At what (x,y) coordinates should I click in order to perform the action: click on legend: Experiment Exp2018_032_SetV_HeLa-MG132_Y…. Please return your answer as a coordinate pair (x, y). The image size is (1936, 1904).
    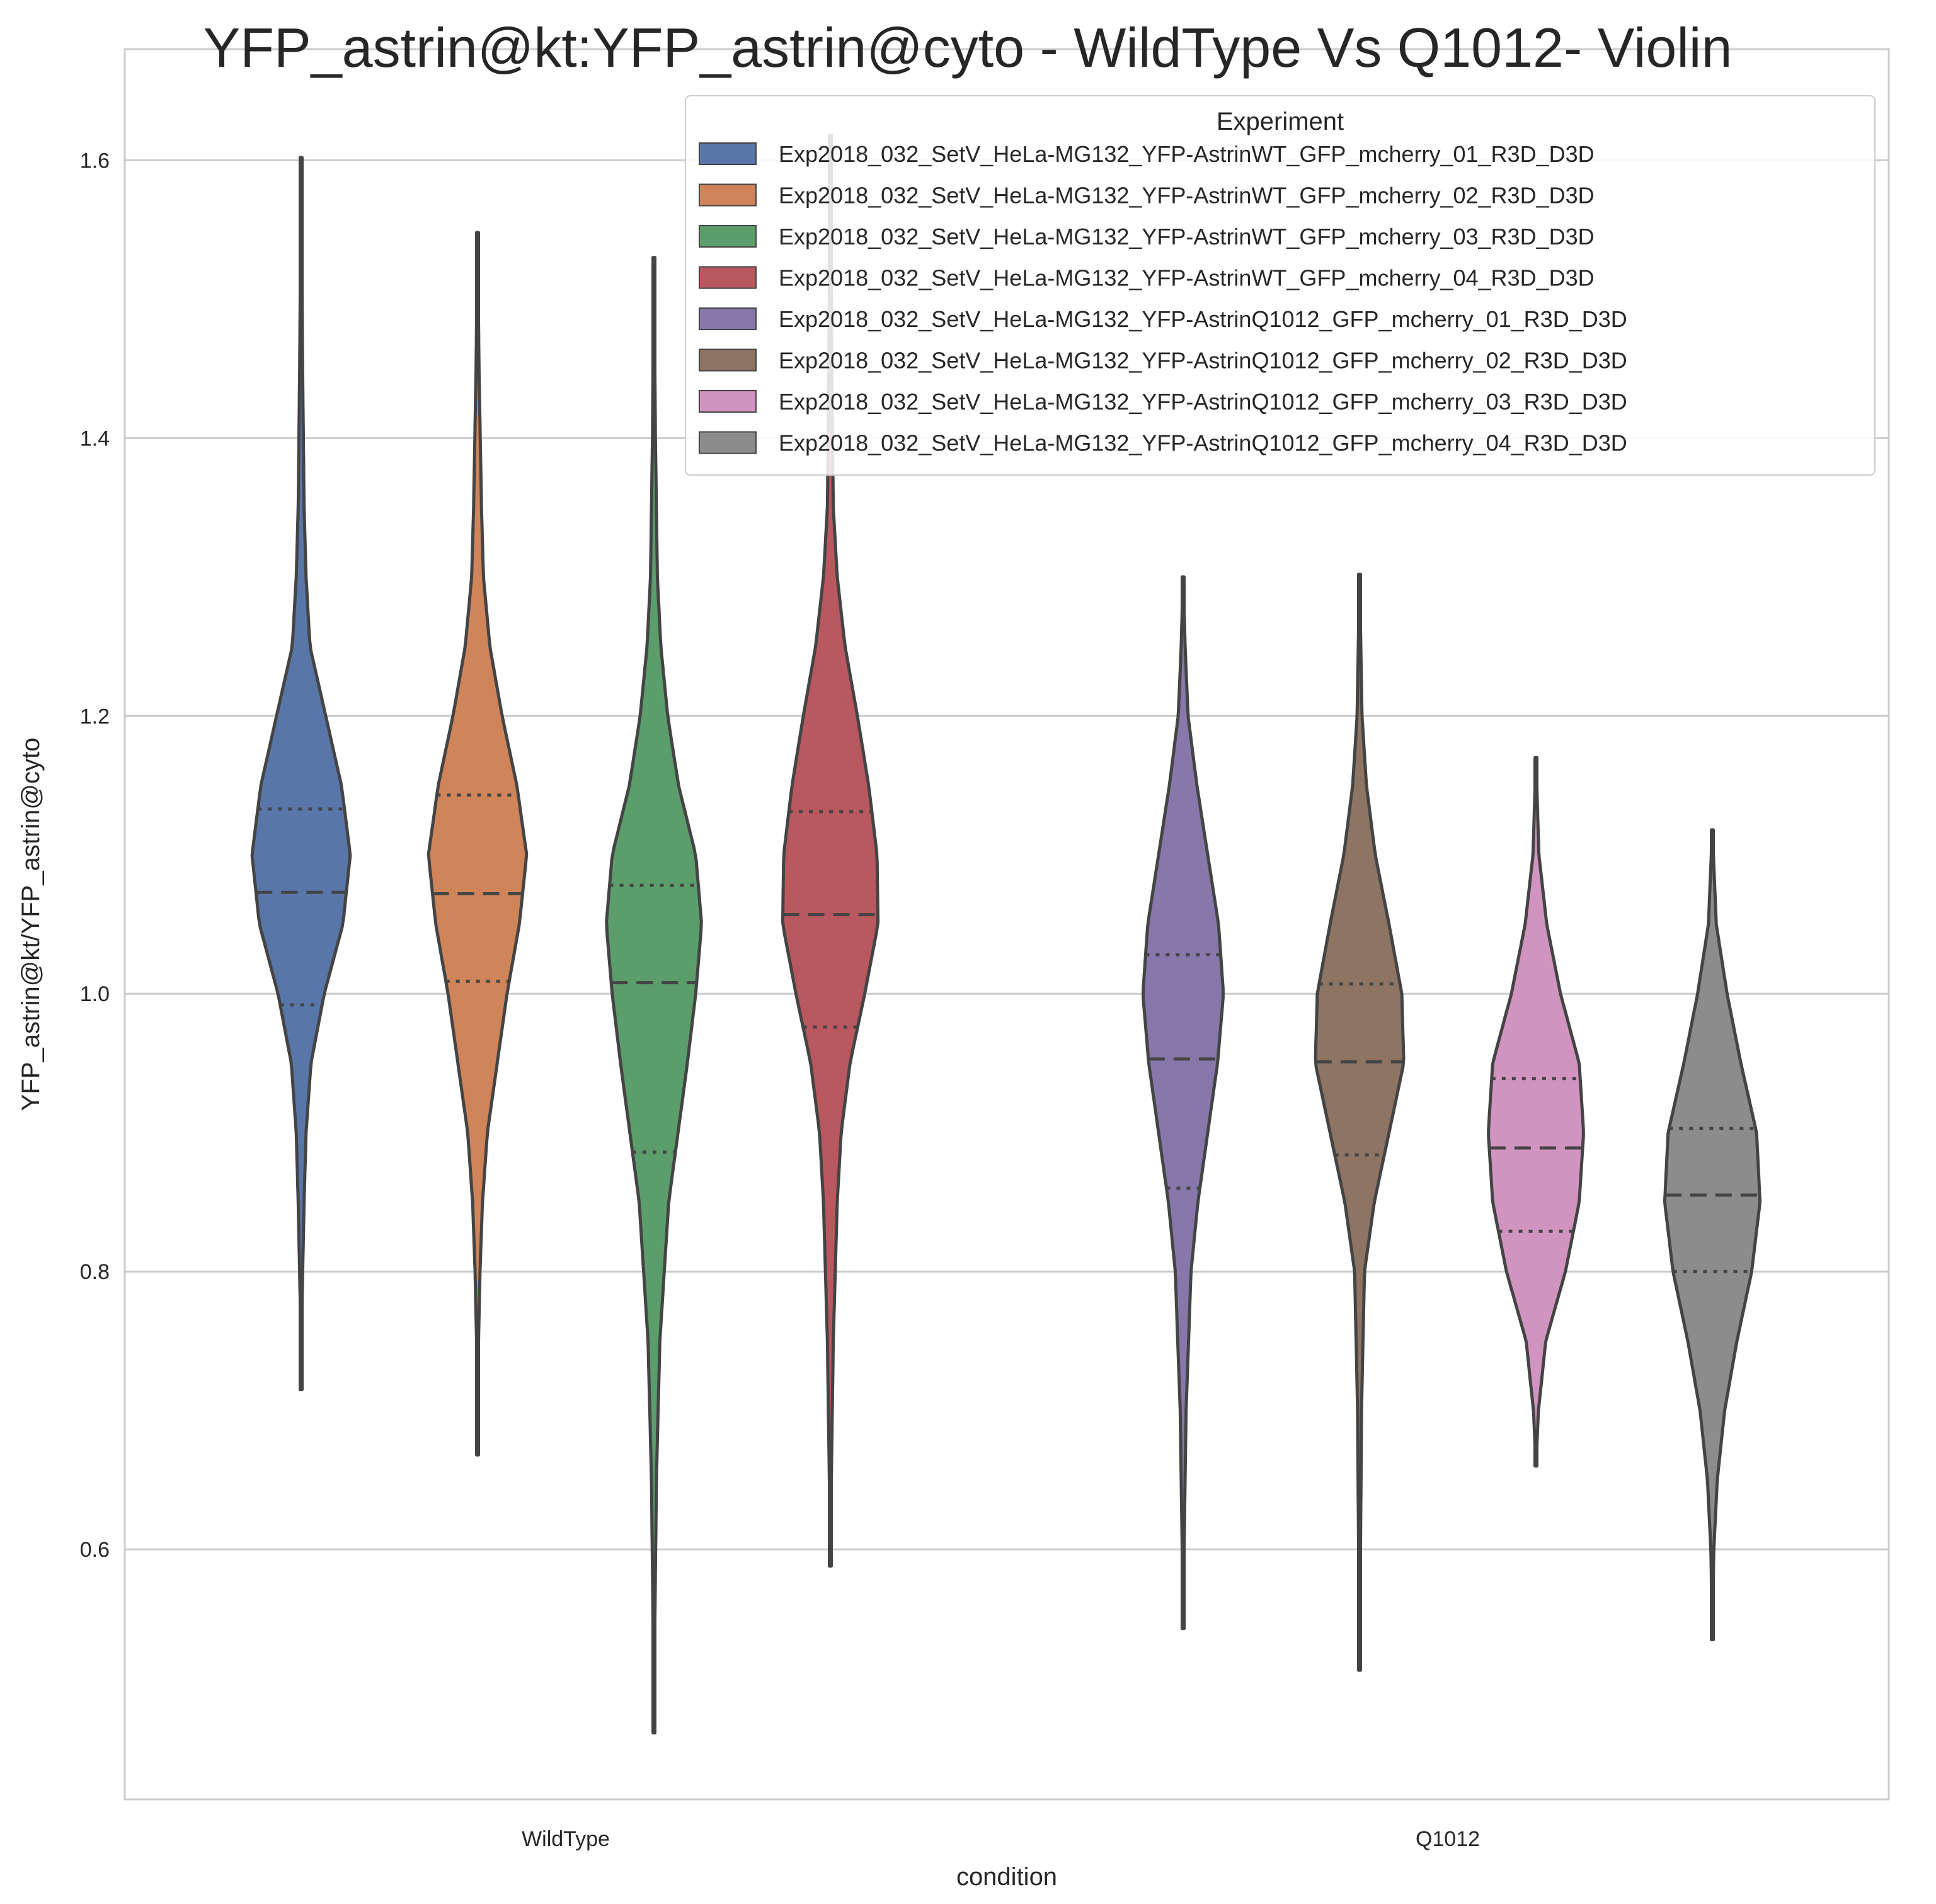
    Looking at the image, I should click on (1280, 285).